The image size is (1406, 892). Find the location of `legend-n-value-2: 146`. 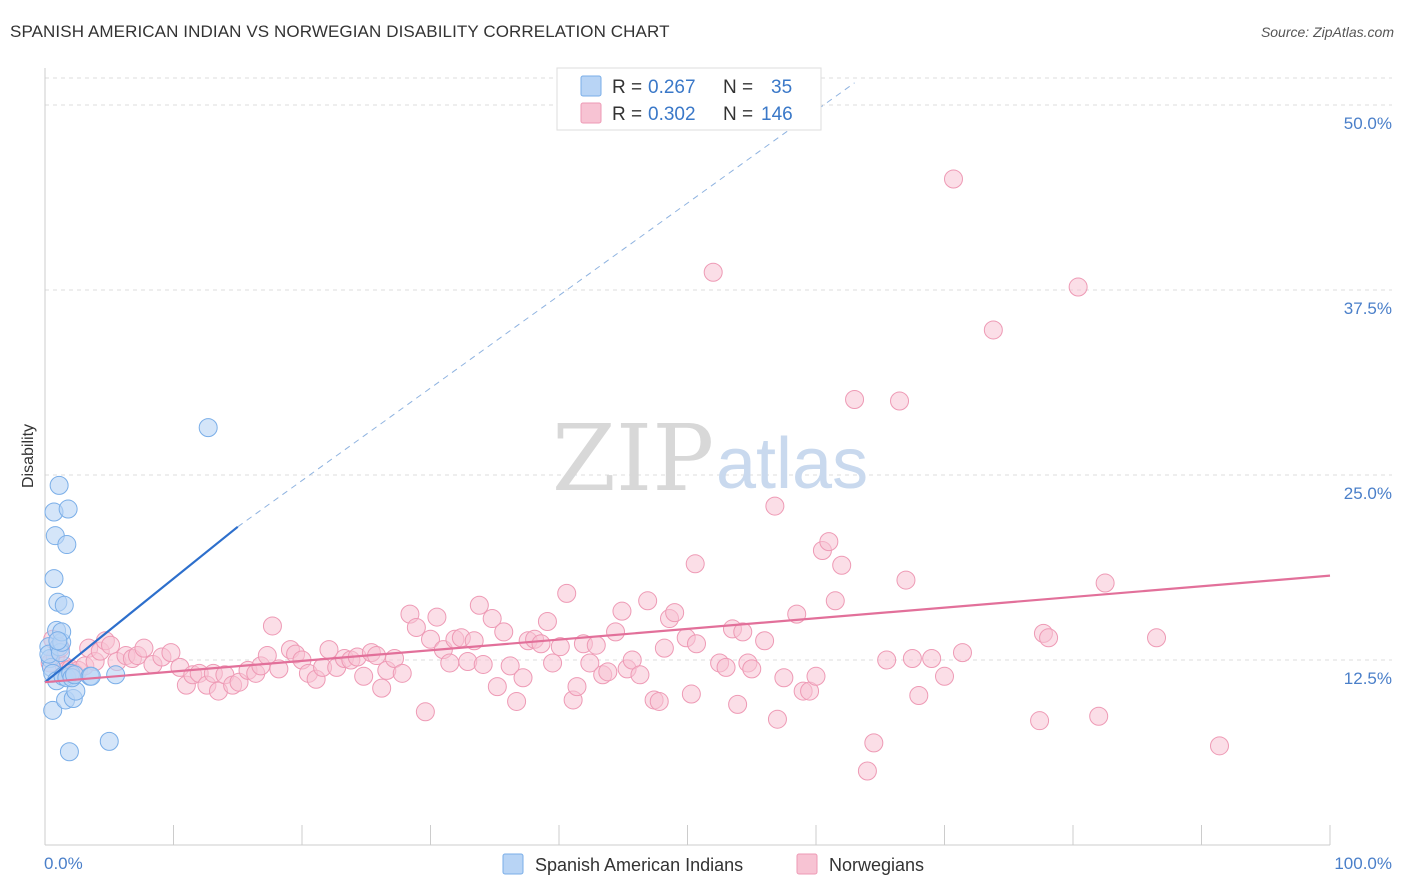

legend-n-value-2: 146 is located at coordinates (777, 114).